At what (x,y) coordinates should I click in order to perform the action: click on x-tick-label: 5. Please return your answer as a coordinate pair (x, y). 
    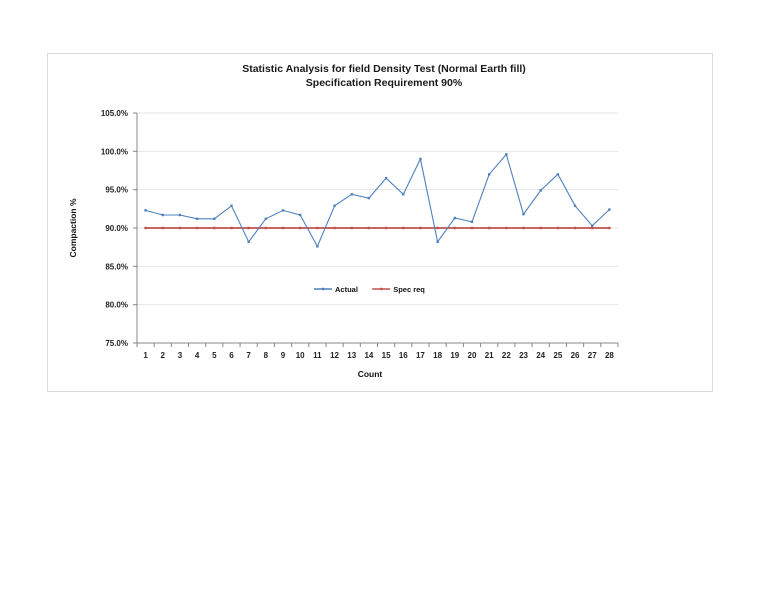
    Looking at the image, I should click on (214, 355).